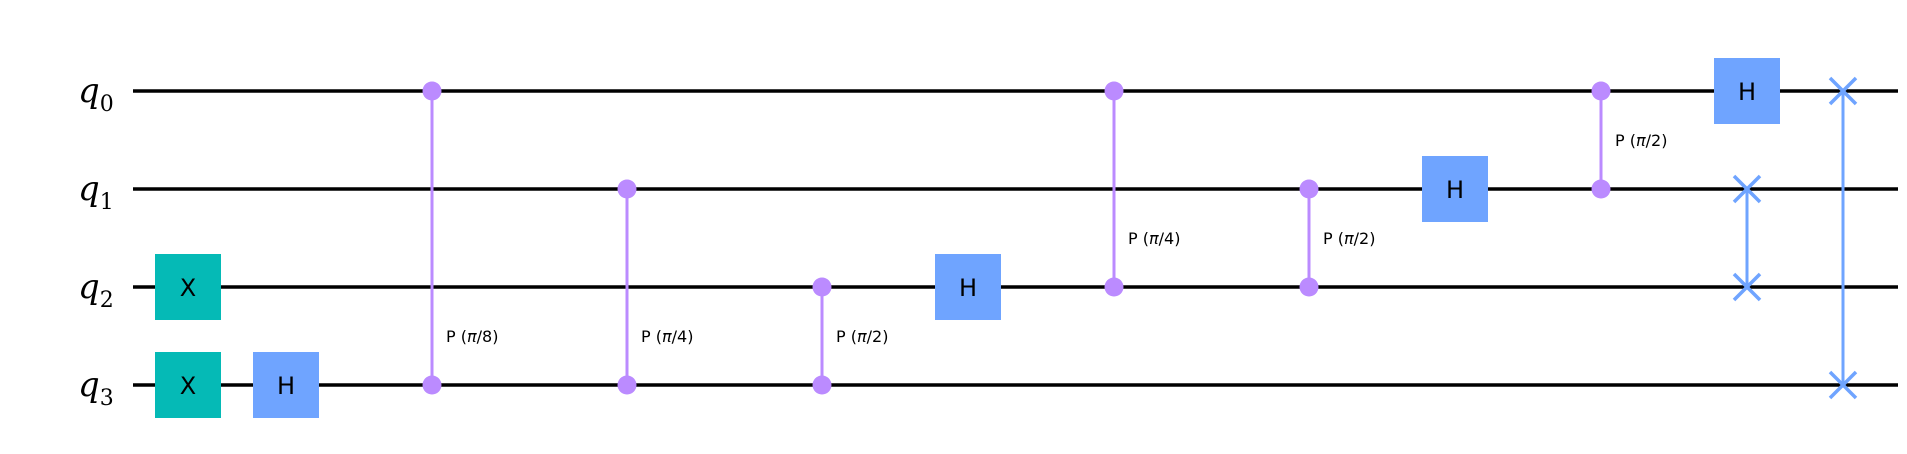 This screenshot has width=1907, height=454. I want to click on qubit-label-index: 1, so click(107, 202).